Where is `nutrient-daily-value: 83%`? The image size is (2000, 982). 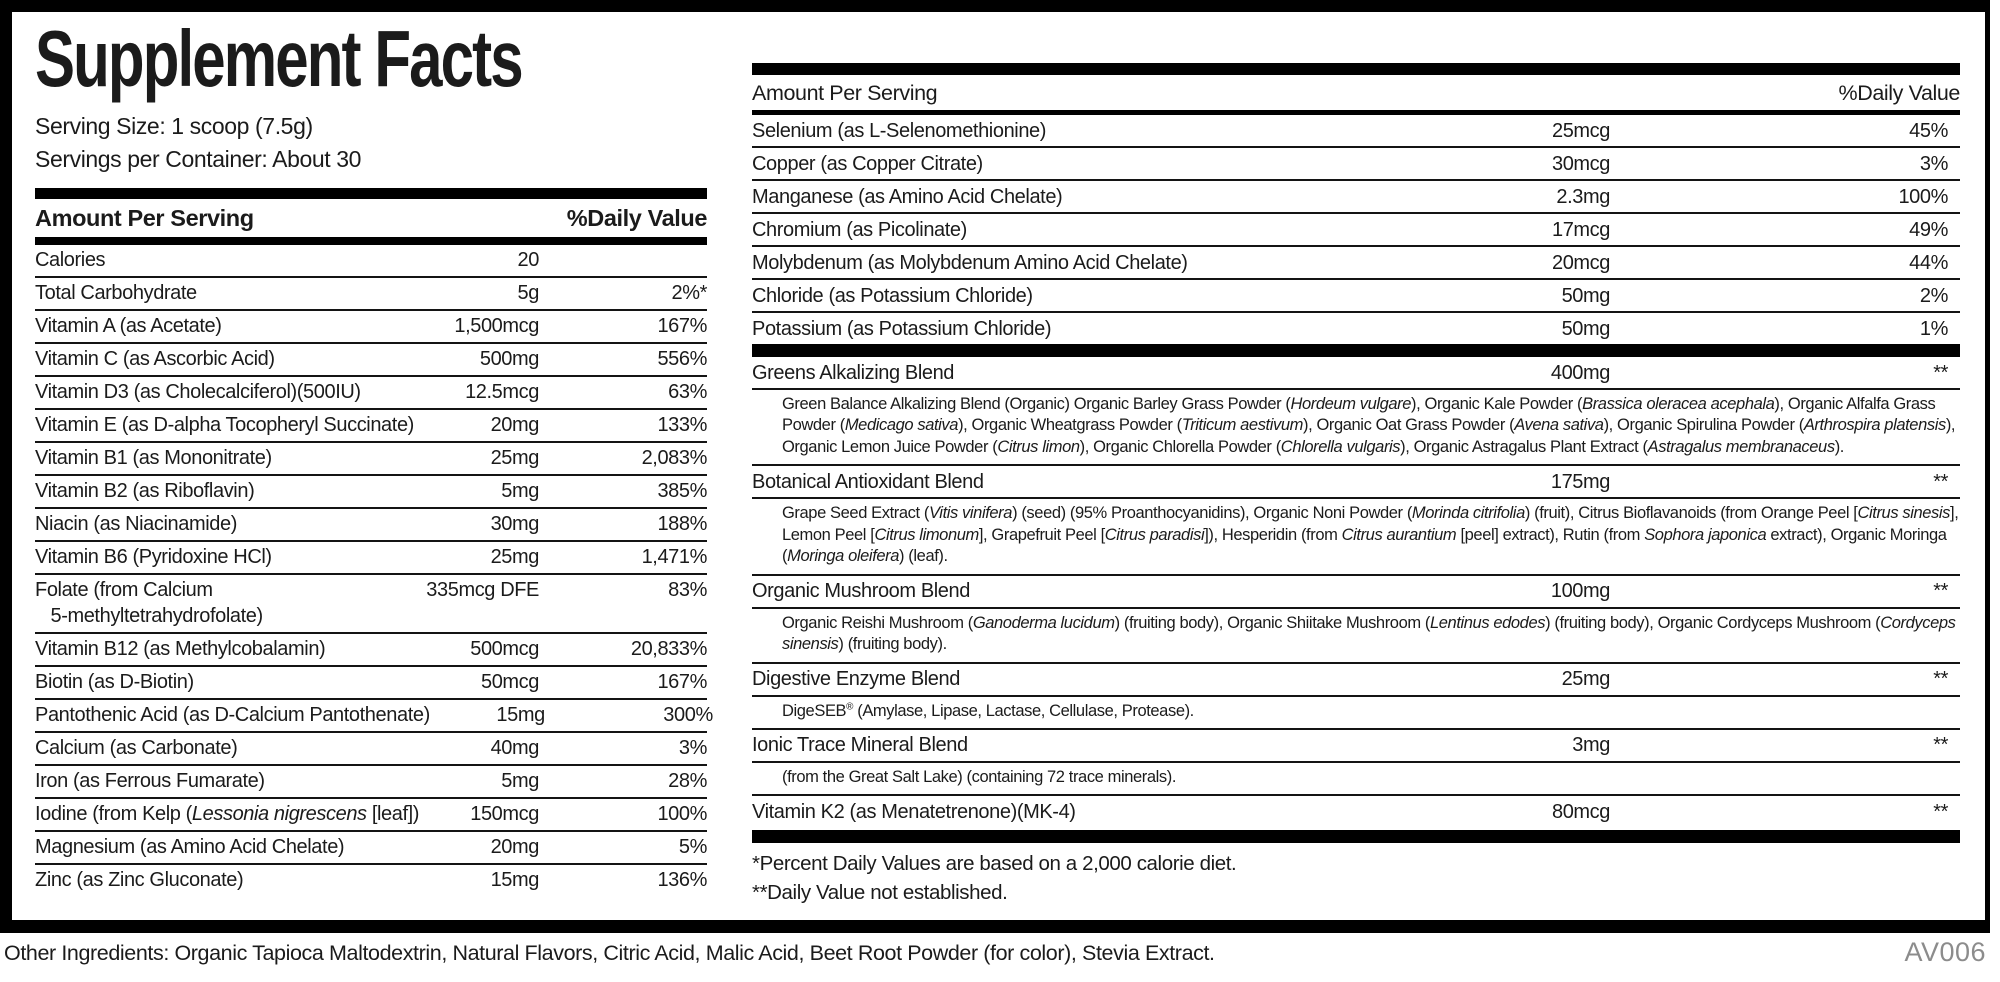
nutrient-daily-value: 83% is located at coordinates (687, 590).